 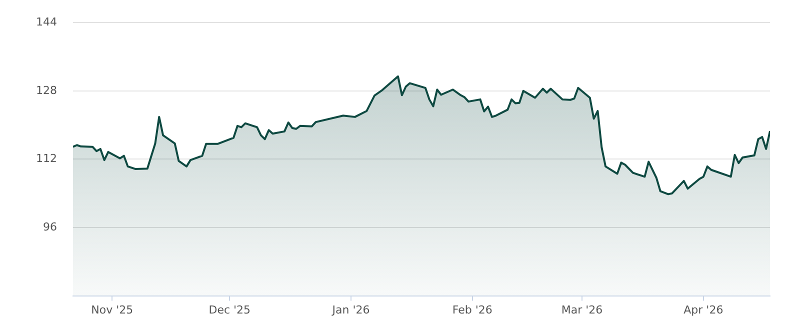 What do you see at coordinates (350, 309) in the screenshot?
I see `x-tick-label: Jan '26` at bounding box center [350, 309].